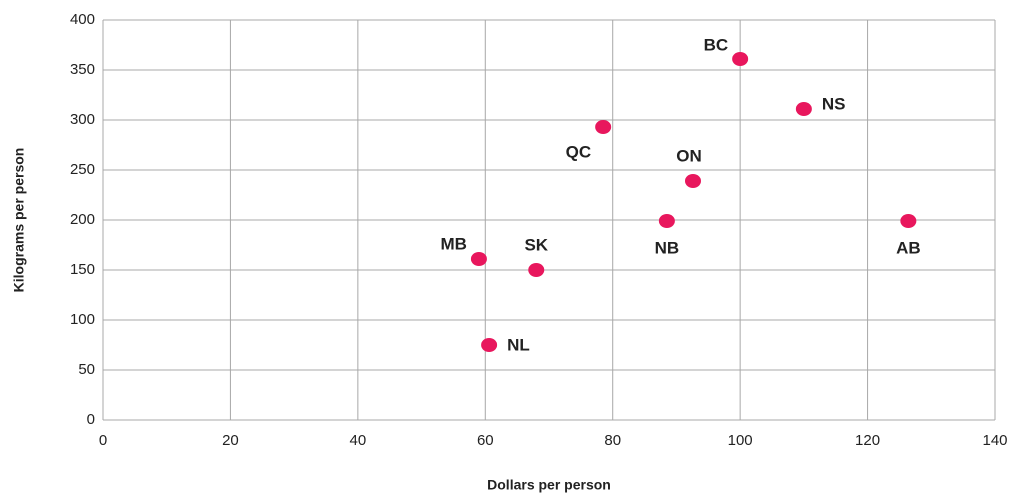 The image size is (1015, 496). What do you see at coordinates (82, 319) in the screenshot?
I see `y-tick-label: 100` at bounding box center [82, 319].